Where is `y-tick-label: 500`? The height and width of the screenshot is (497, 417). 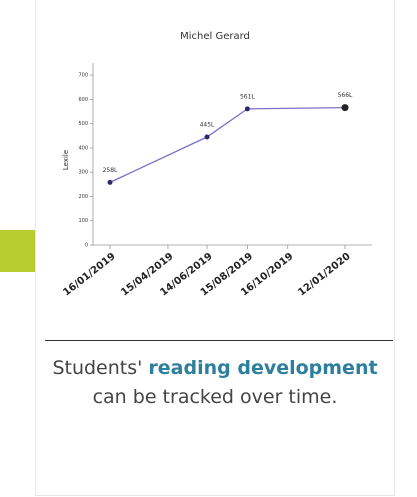 y-tick-label: 500 is located at coordinates (83, 124).